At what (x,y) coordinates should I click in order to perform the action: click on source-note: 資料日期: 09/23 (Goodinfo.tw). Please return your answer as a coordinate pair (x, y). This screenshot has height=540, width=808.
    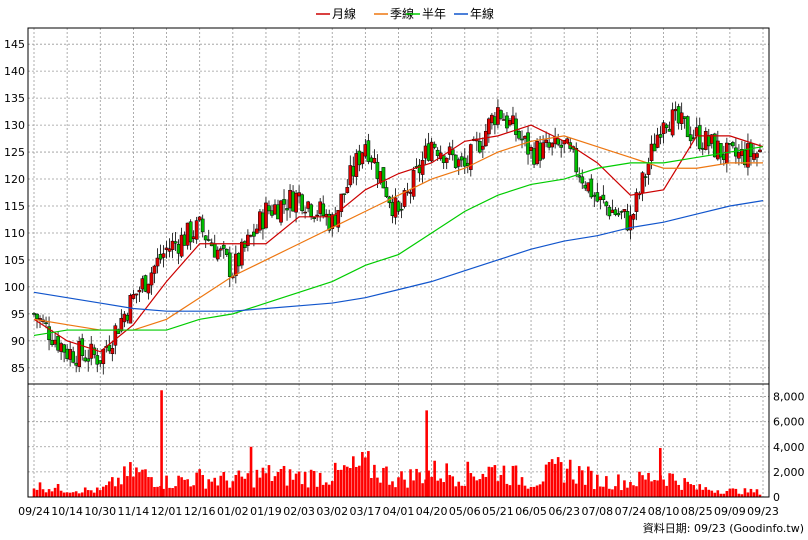
    Looking at the image, I should click on (723, 528).